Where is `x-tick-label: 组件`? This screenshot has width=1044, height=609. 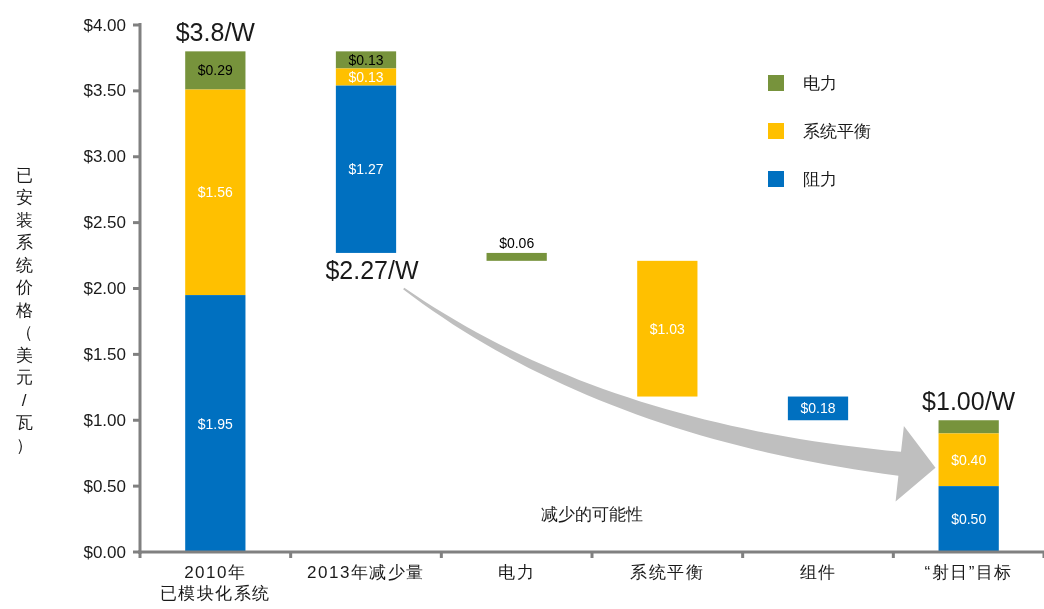 x-tick-label: 组件 is located at coordinates (818, 572).